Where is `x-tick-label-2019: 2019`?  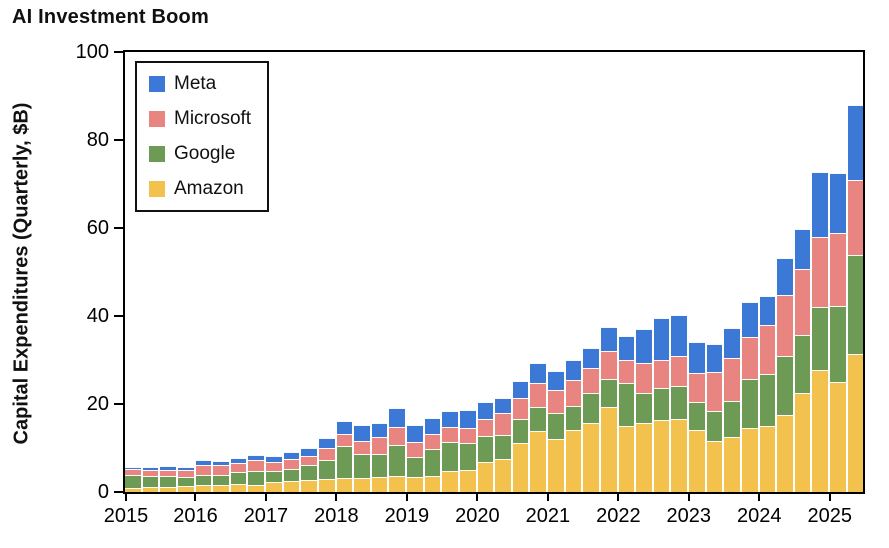
x-tick-label-2019: 2019 is located at coordinates (407, 516).